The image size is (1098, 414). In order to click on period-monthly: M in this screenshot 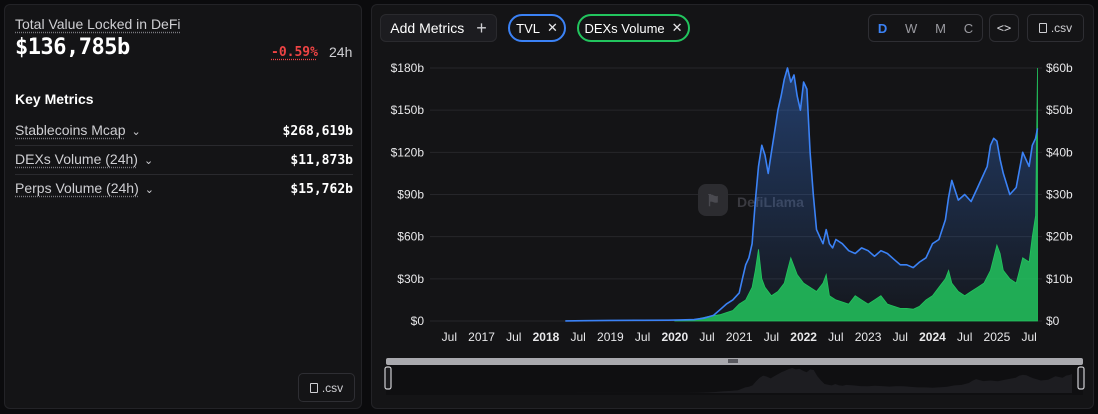, I will do `click(940, 28)`.